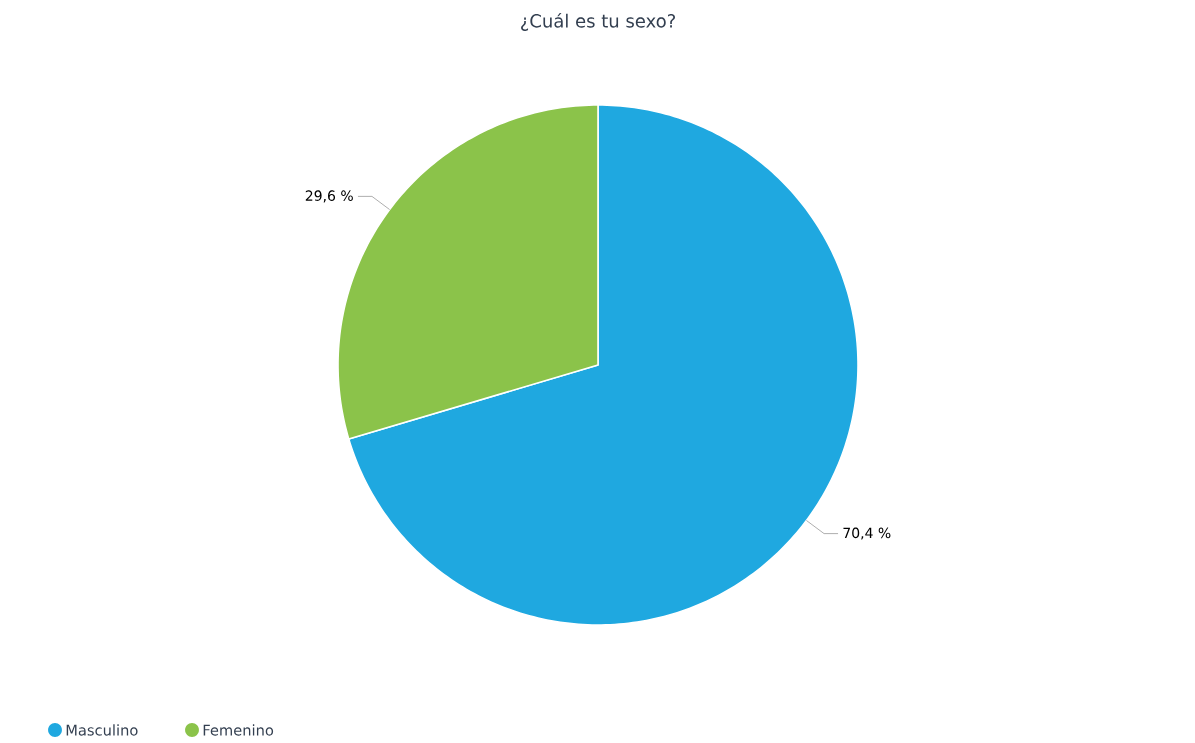 Image resolution: width=1195 pixels, height=743 pixels. I want to click on legend-label: Masculino, so click(102, 730).